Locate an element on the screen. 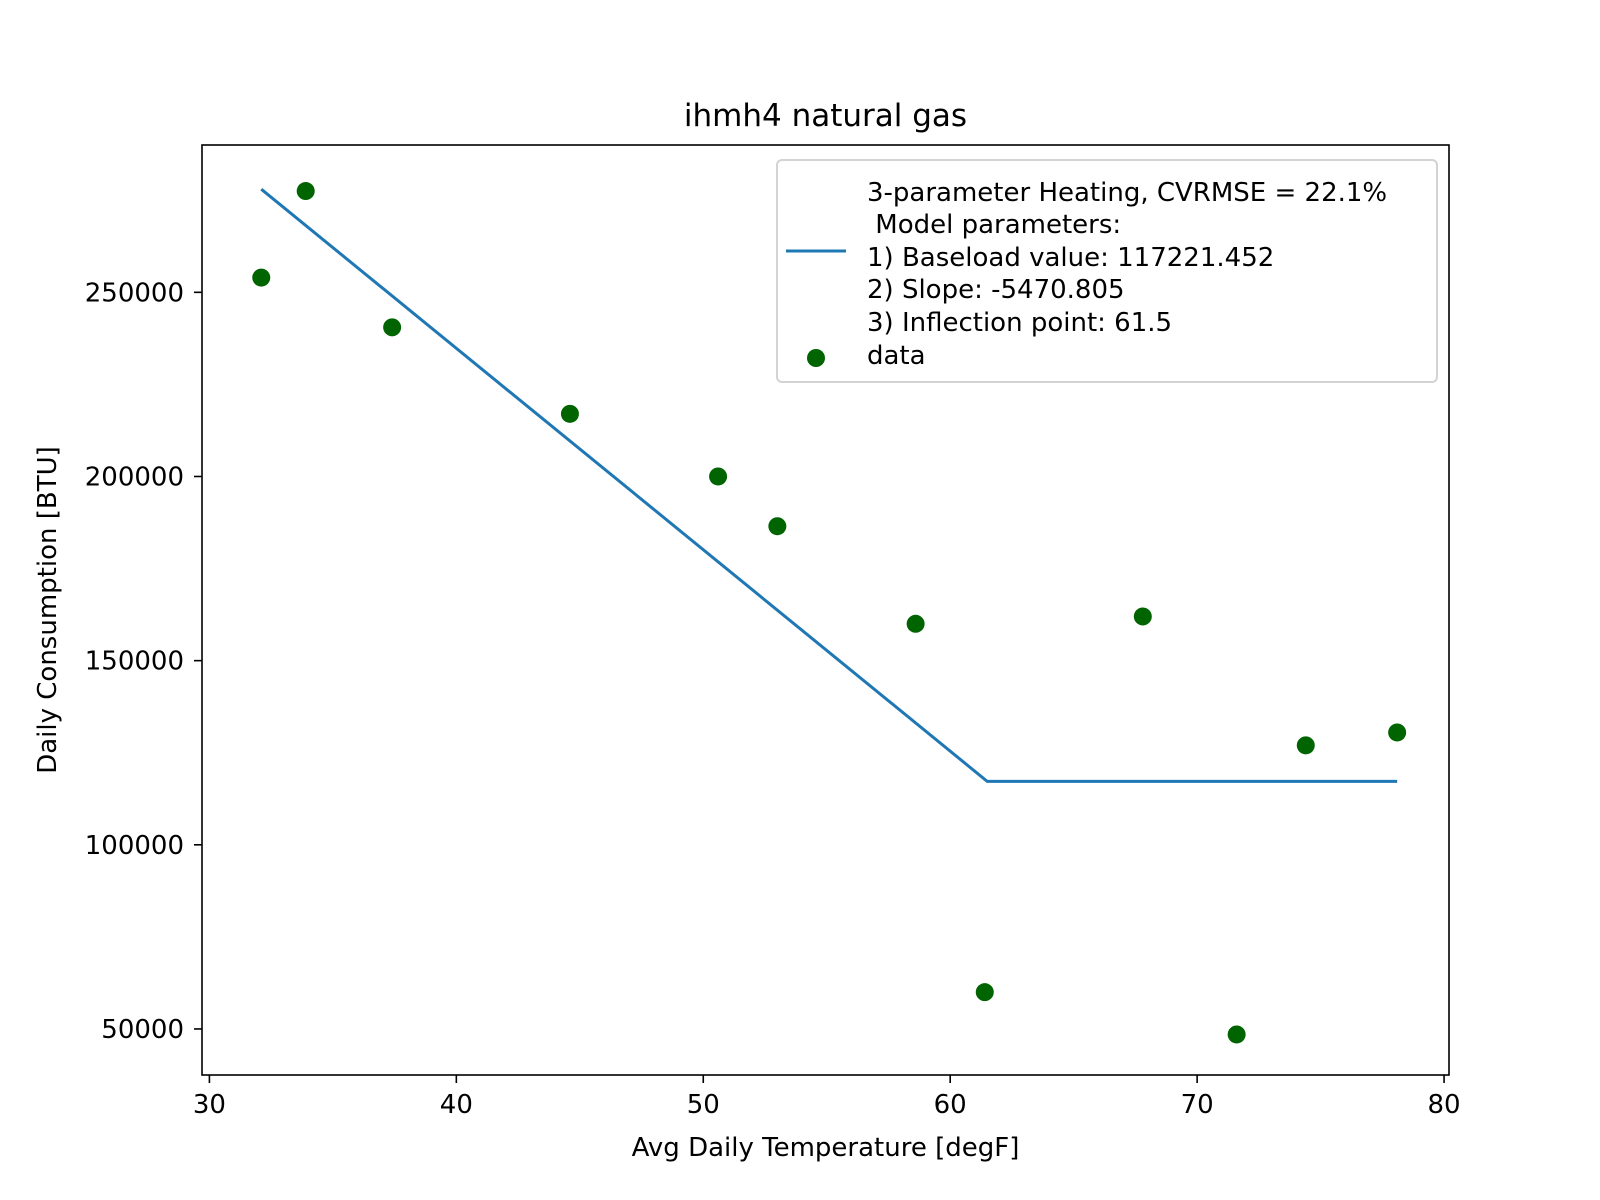  chart-title: ihmh4 natural gas is located at coordinates (825, 116).